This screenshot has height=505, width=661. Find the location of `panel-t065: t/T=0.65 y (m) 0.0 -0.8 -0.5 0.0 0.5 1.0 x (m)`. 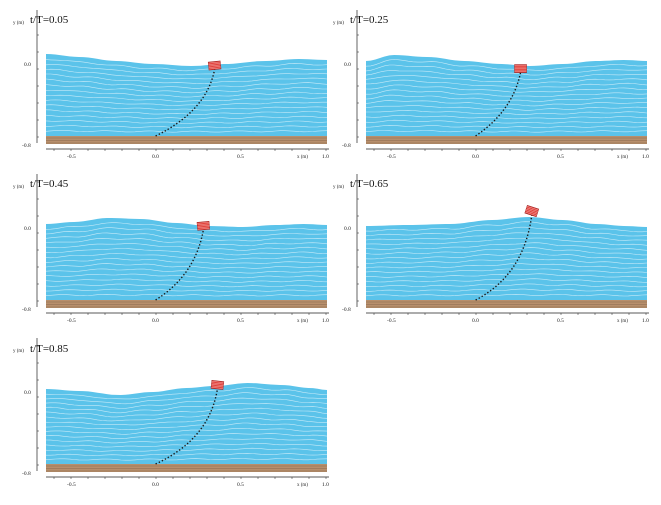

panel-t065: t/T=0.65 y (m) 0.0 -0.8 -0.5 0.0 0.5 1.0 x (m) is located at coordinates (491, 249).